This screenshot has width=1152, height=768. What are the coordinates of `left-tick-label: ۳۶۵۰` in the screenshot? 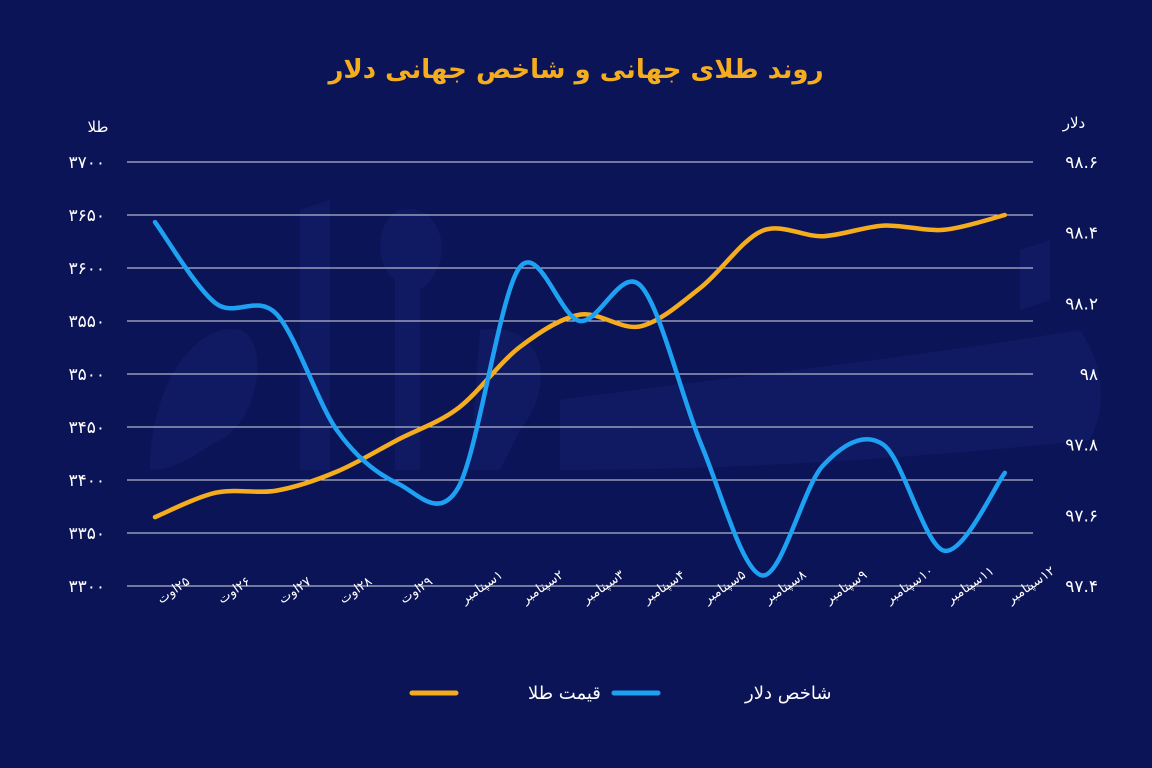 It's located at (86, 216).